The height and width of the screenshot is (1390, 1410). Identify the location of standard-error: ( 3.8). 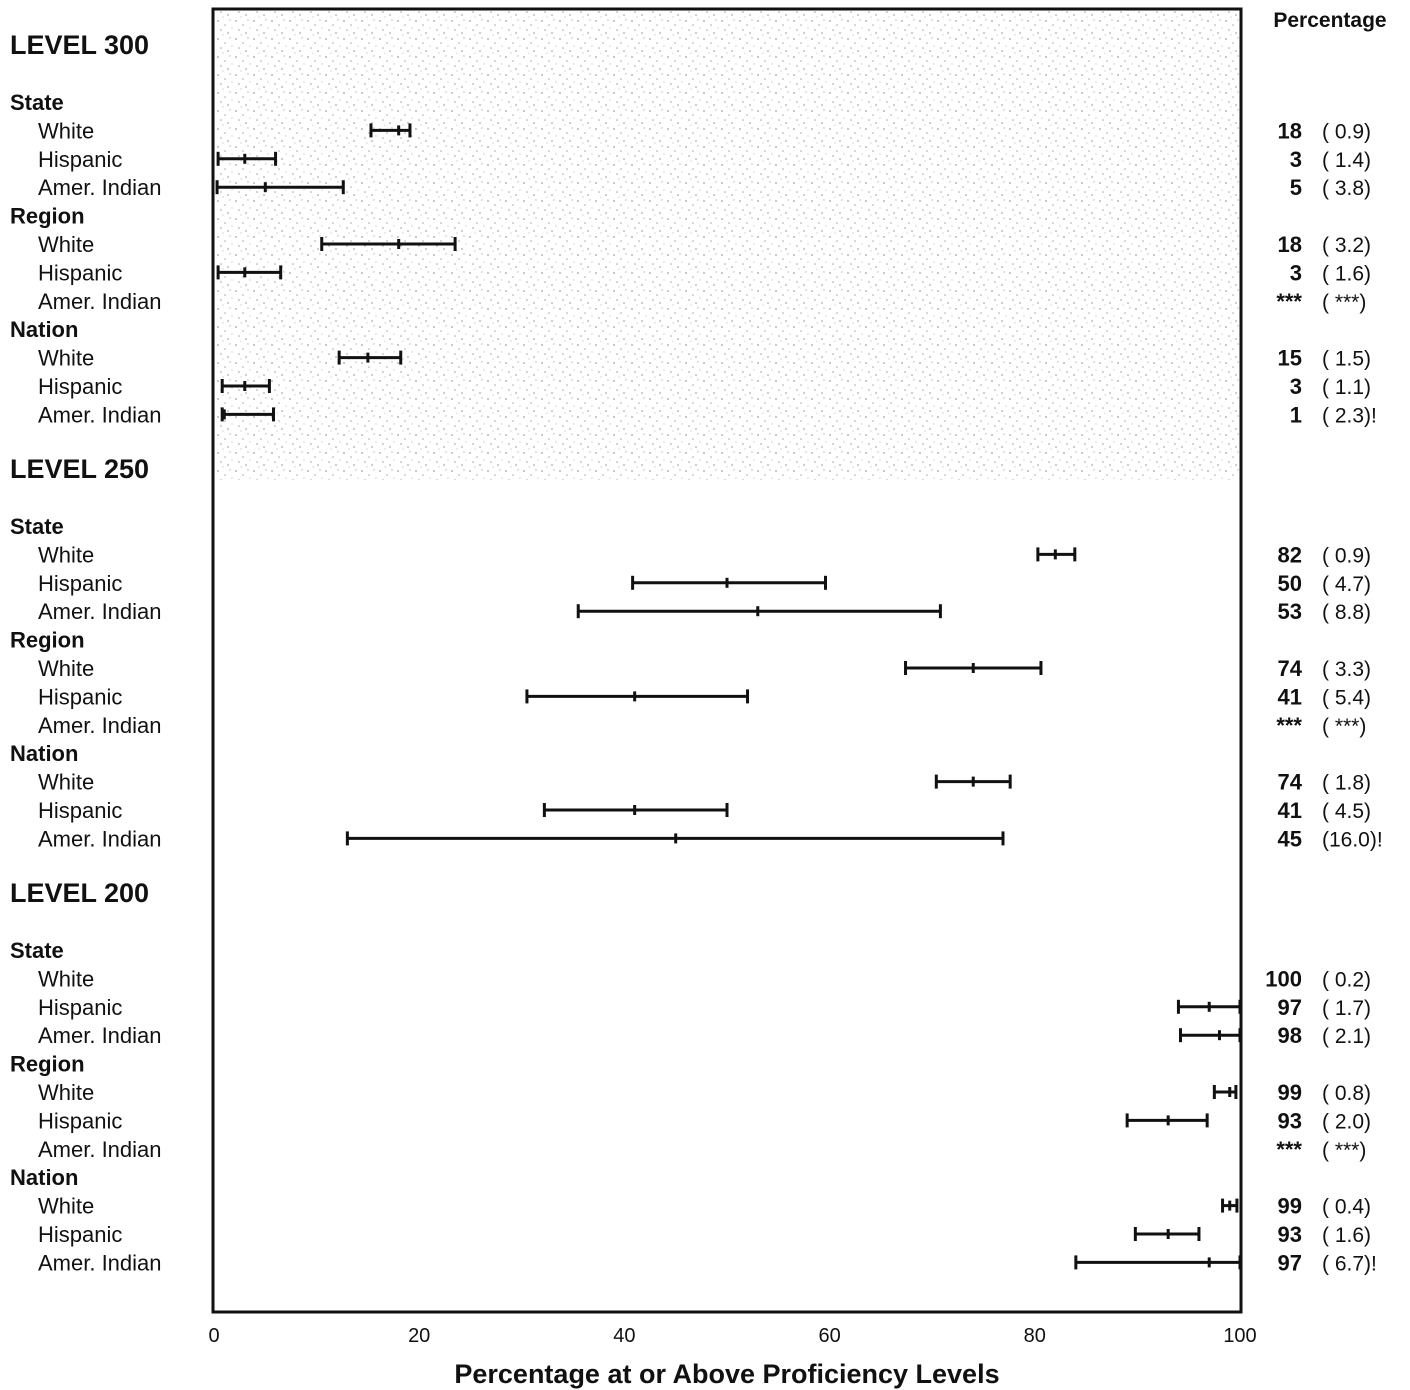
(1346, 188).